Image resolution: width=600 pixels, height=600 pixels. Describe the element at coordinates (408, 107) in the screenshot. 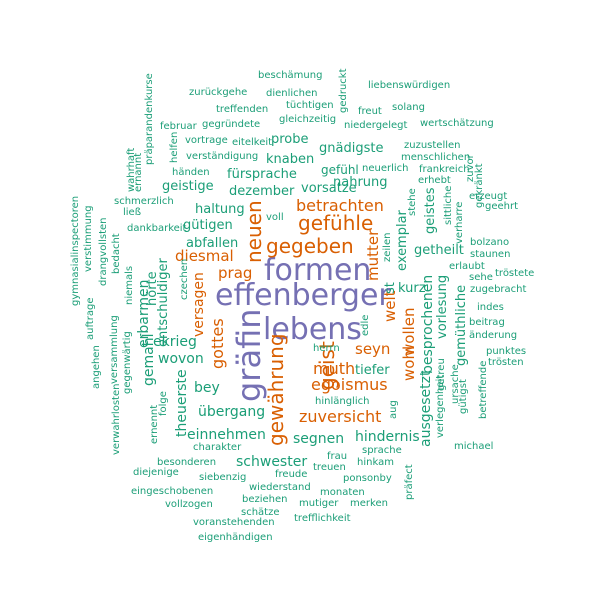

I see `word-solang: solang` at that location.